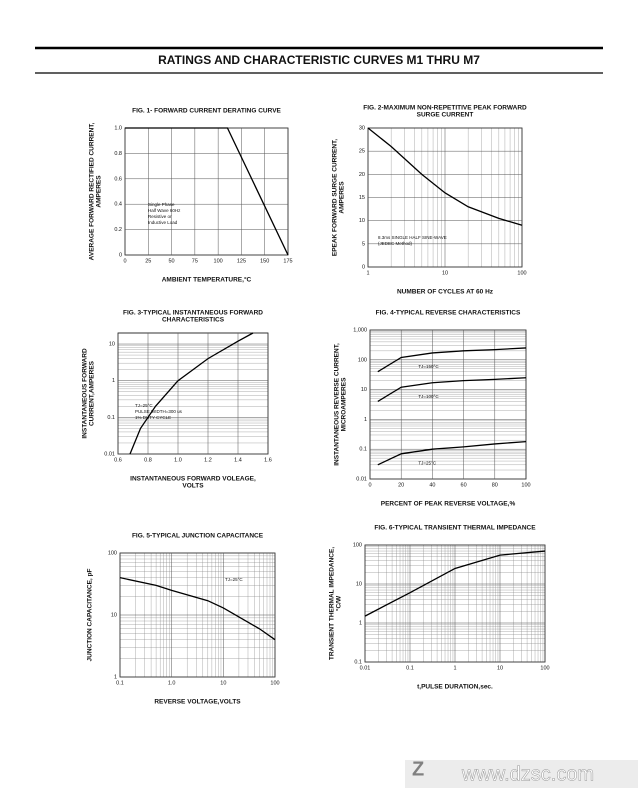 The image size is (638, 800). I want to click on x-axis-label: PERCENT OF PEAK REVERSE VOLTAGE,%, so click(448, 504).